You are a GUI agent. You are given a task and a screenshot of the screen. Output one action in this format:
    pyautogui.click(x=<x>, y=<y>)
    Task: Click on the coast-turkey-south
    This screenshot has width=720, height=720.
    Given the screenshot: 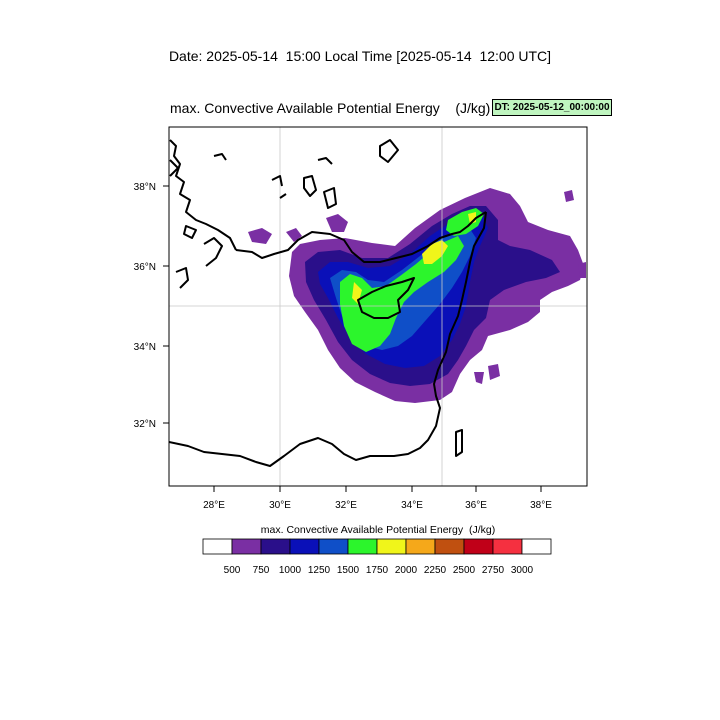 What is the action you would take?
    pyautogui.click(x=361, y=237)
    